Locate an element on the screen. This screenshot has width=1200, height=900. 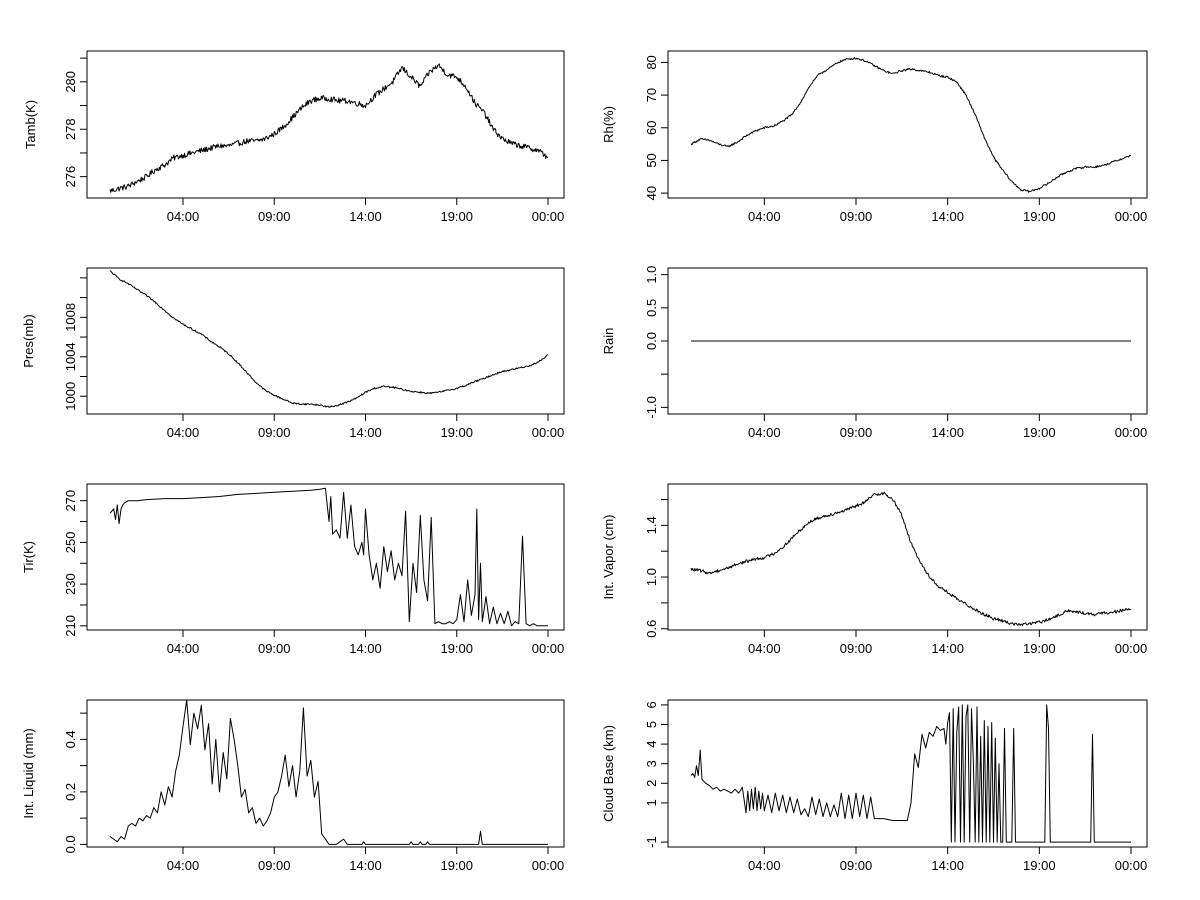
y-tick-label: 1008 is located at coordinates (70, 317).